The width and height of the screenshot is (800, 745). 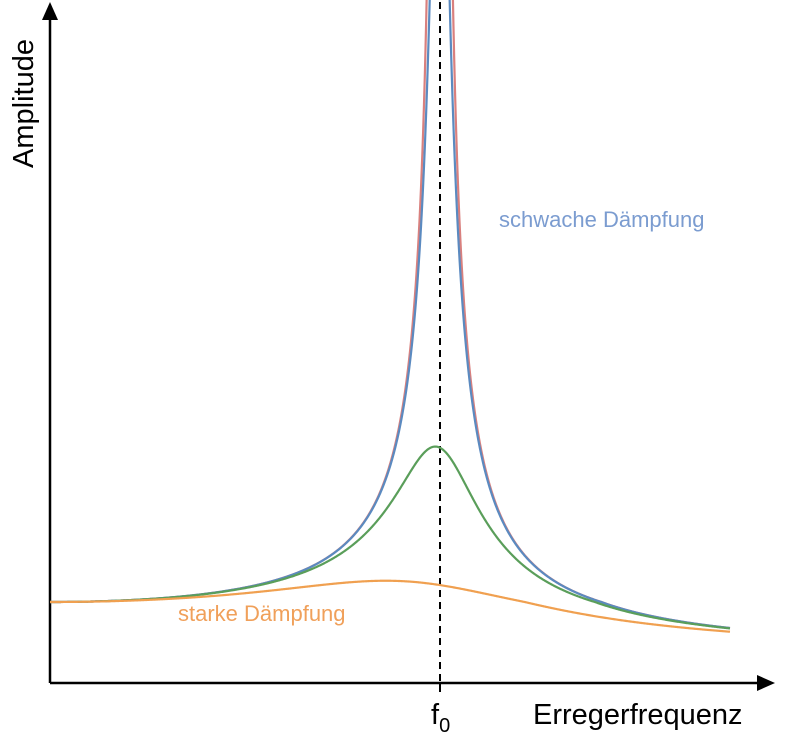 What do you see at coordinates (638, 715) in the screenshot?
I see `x-axis-label: Erregerfrequenz` at bounding box center [638, 715].